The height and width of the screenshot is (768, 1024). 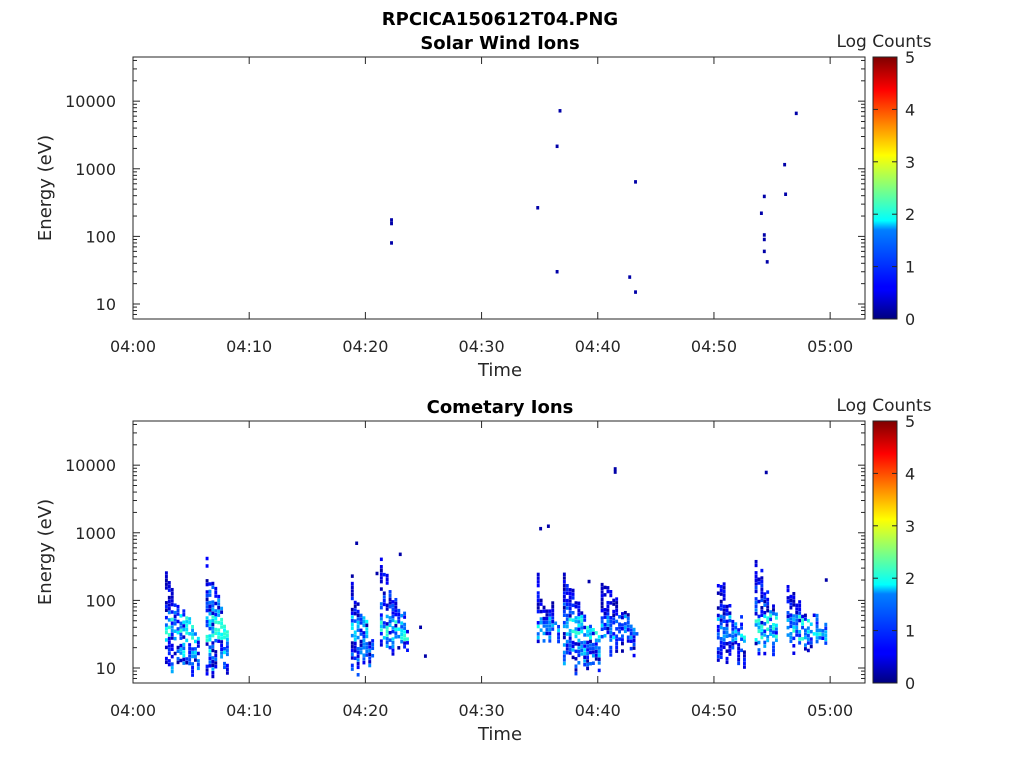 I want to click on colorbar-tick-label: 1, so click(x=910, y=267).